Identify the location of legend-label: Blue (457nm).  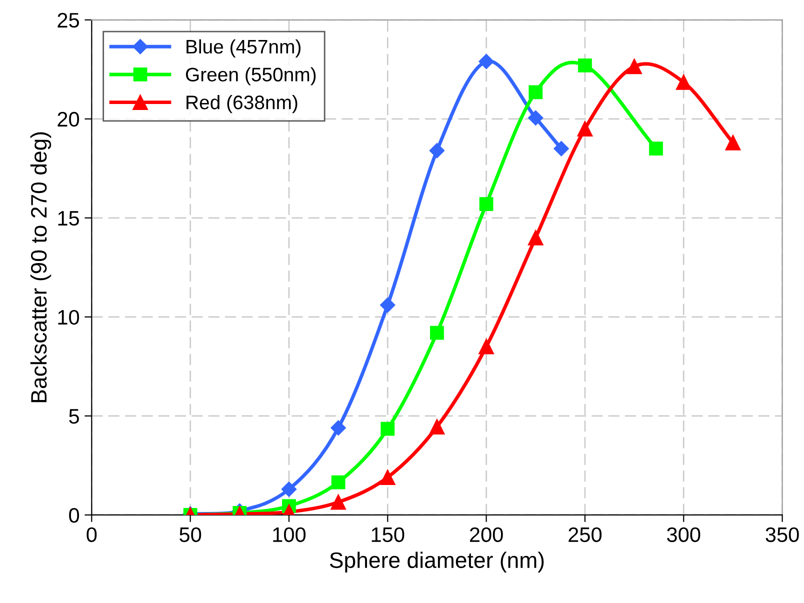
(243, 48).